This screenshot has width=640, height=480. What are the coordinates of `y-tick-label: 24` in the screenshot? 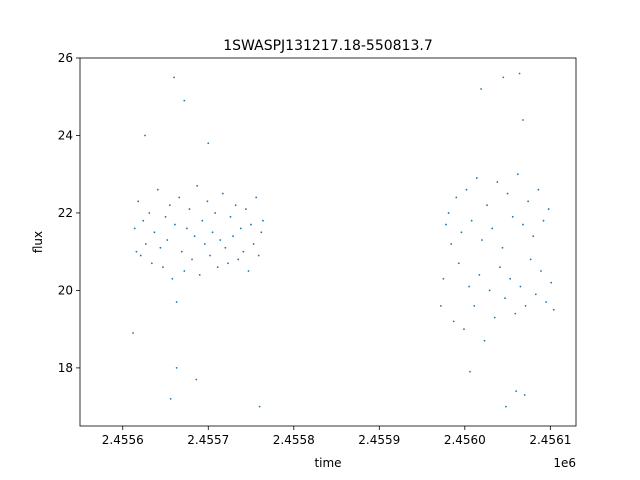 It's located at (65, 135).